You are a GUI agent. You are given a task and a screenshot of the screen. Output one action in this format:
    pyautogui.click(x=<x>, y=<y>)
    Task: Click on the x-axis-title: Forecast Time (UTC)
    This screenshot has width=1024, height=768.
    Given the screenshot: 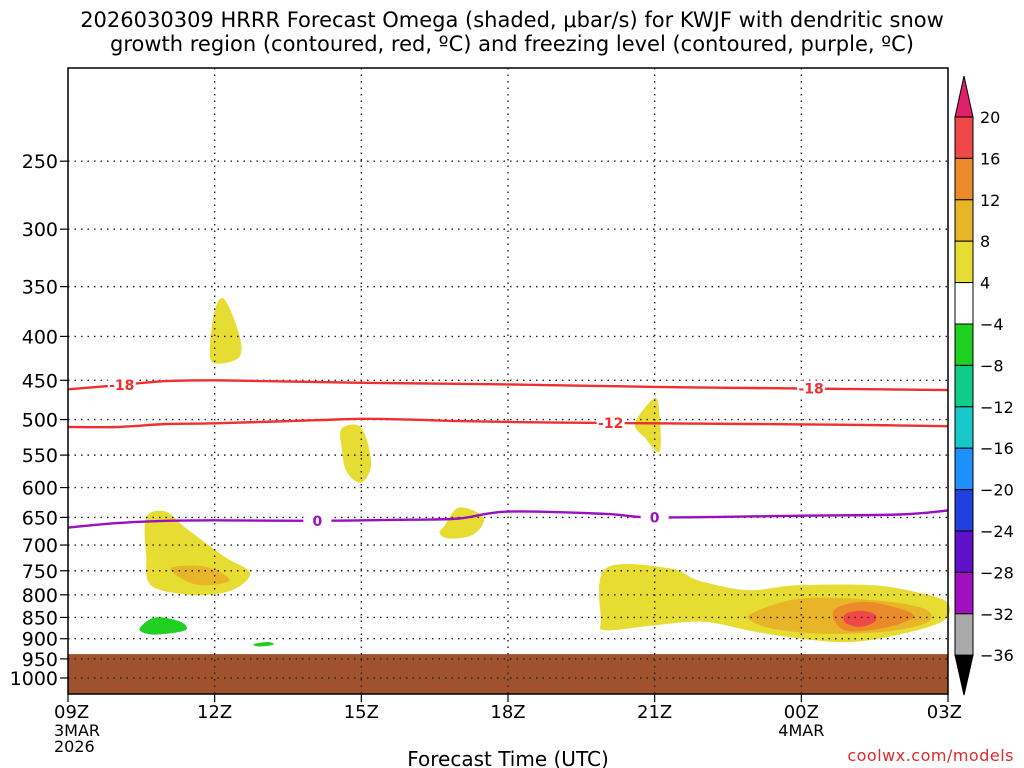 What is the action you would take?
    pyautogui.click(x=508, y=757)
    